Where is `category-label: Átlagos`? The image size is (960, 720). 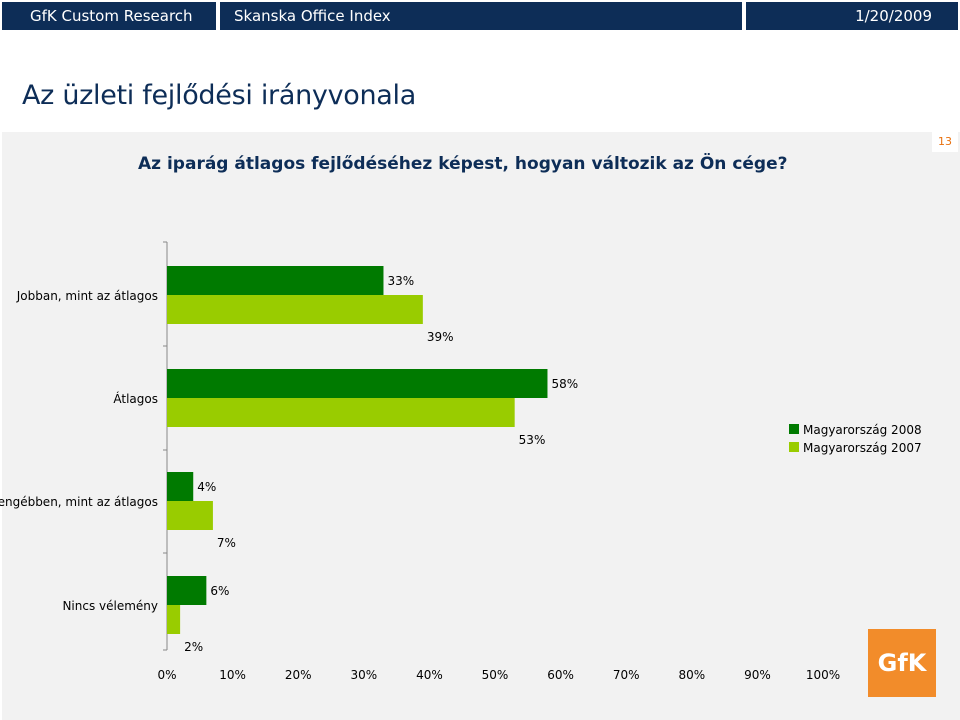 category-label: Átlagos is located at coordinates (135, 398).